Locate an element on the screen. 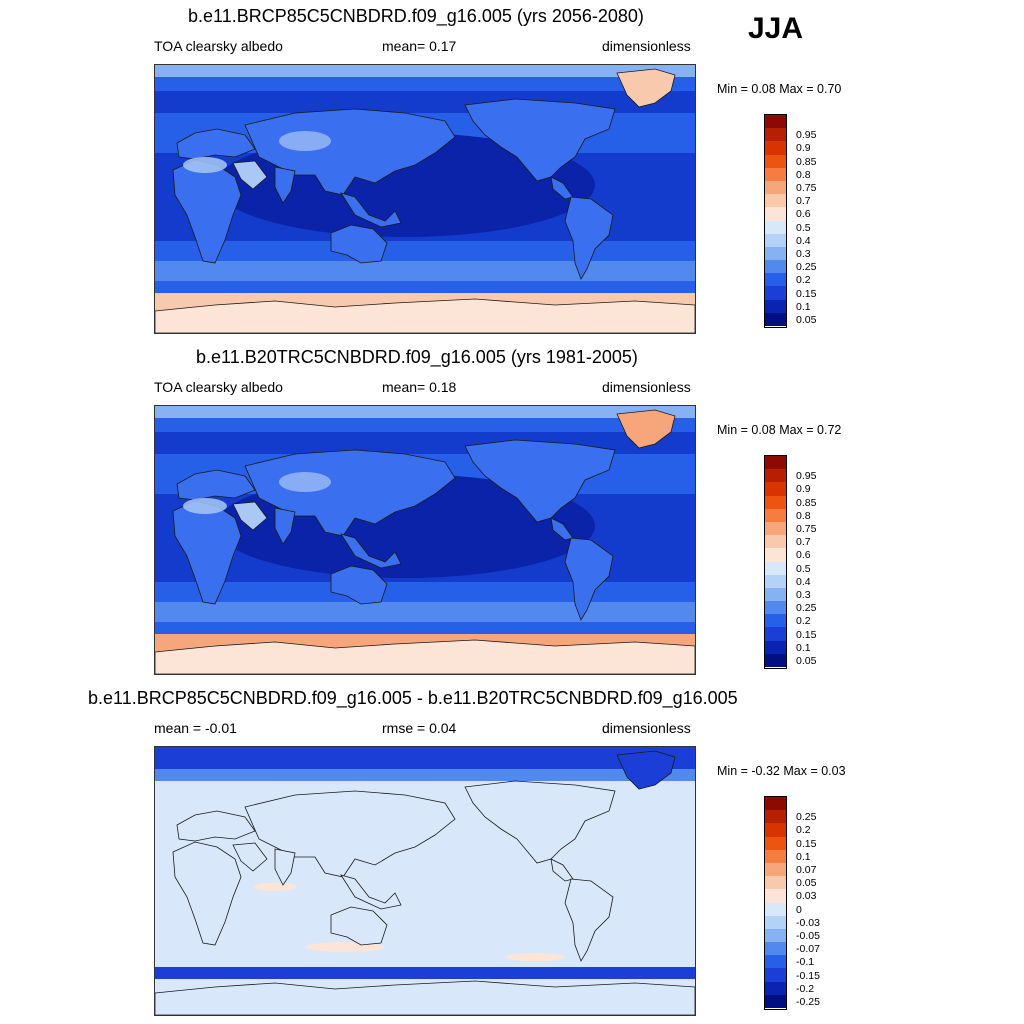 Image resolution: width=1024 pixels, height=1024 pixels. colorbar-tick-label: 0.85 is located at coordinates (806, 161).